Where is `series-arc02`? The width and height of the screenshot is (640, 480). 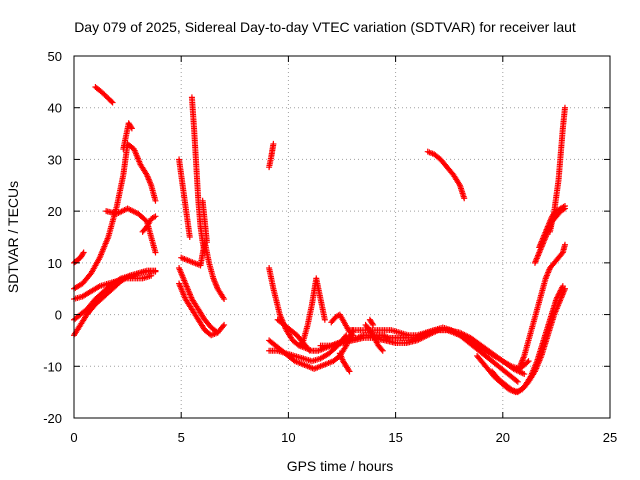
series-arc02 is located at coordinates (79, 257).